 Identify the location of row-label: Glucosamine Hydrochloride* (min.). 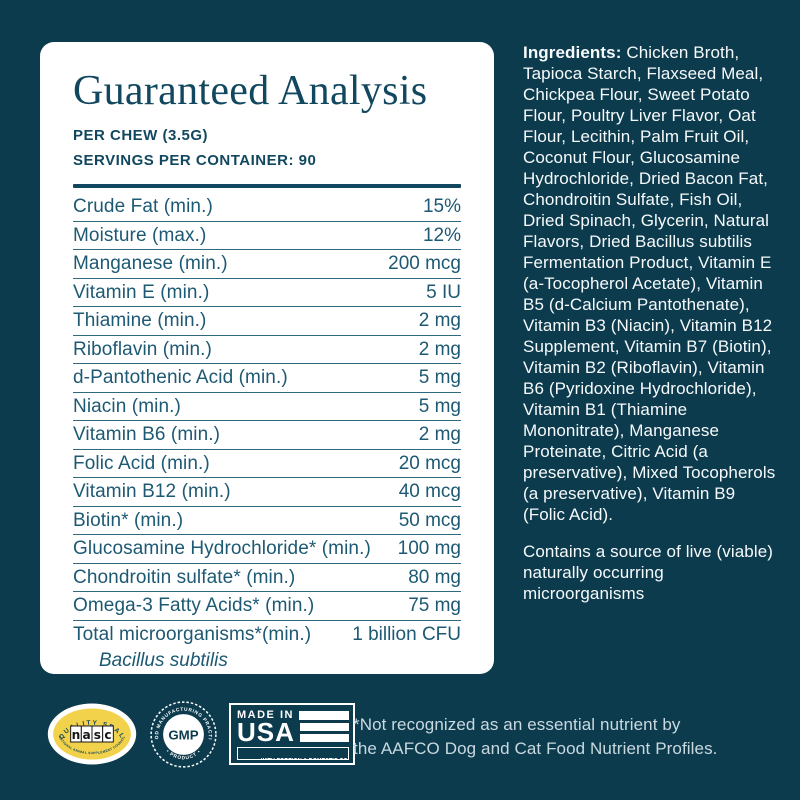
(222, 549).